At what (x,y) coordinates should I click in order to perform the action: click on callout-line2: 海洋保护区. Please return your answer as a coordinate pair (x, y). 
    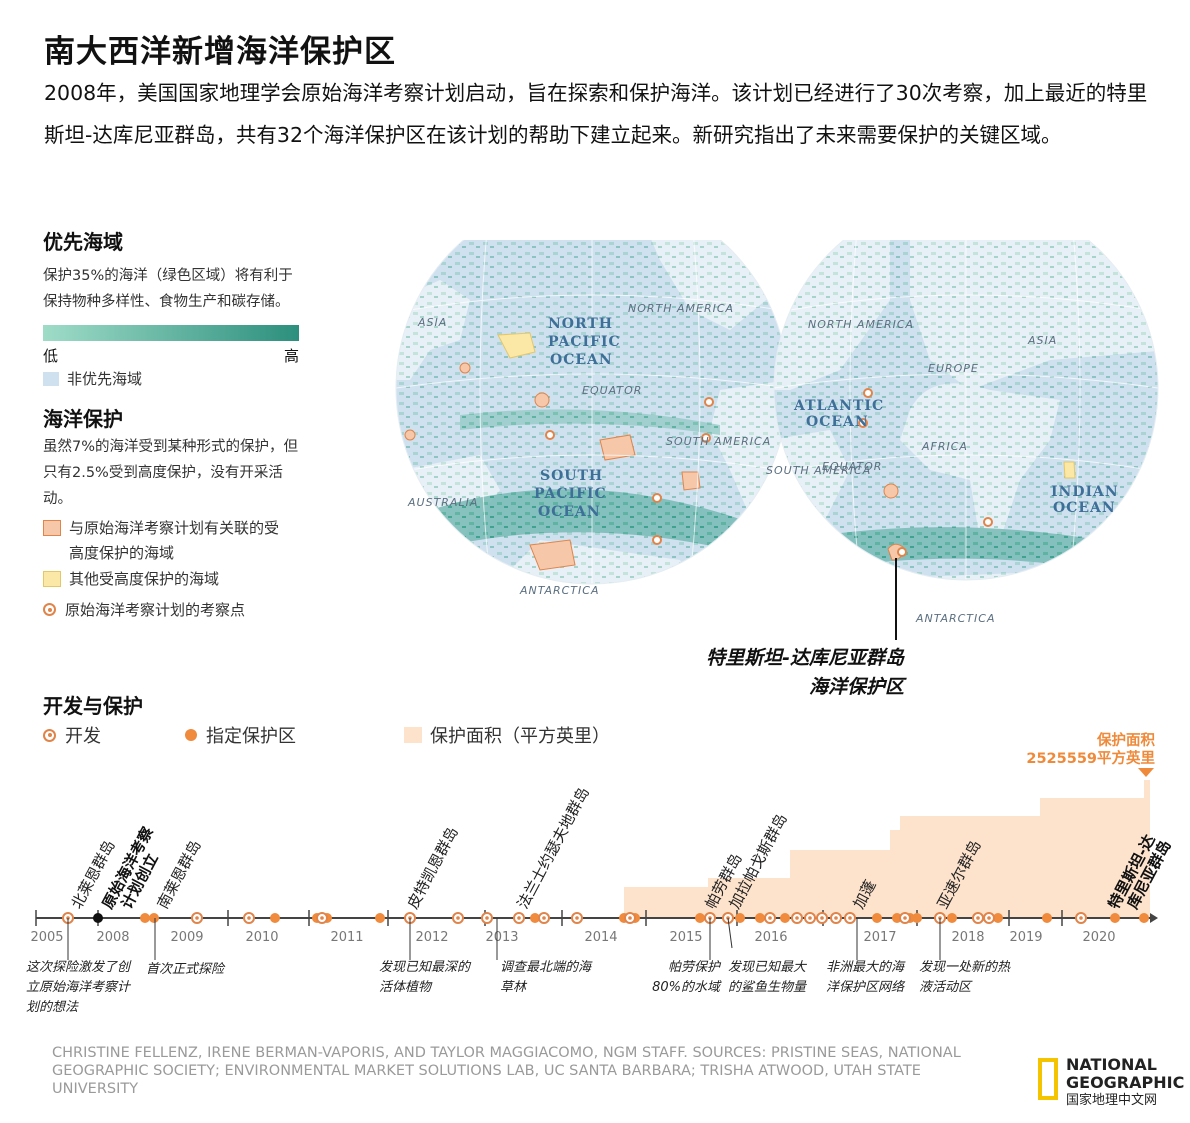
    Looking at the image, I should click on (856, 687).